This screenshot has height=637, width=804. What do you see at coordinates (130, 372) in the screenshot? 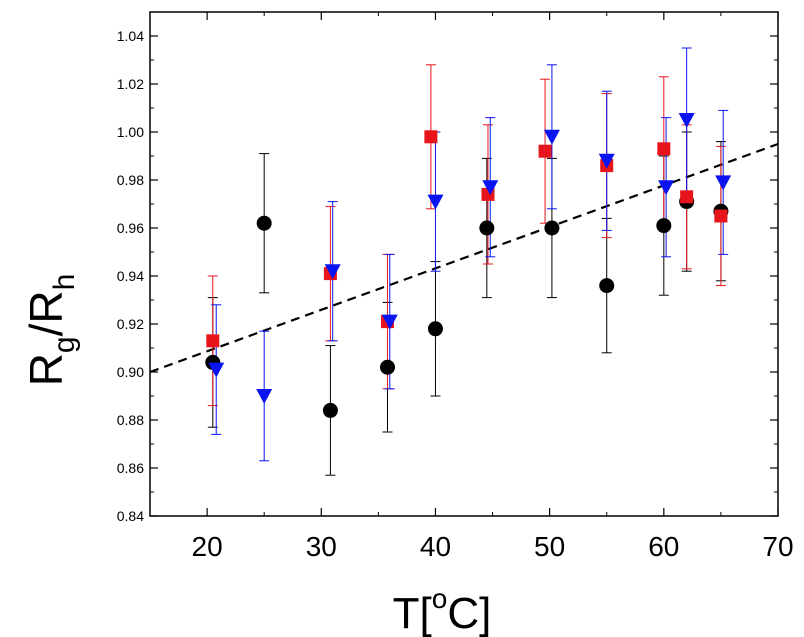
I see `y-tick-label: 0.90` at bounding box center [130, 372].